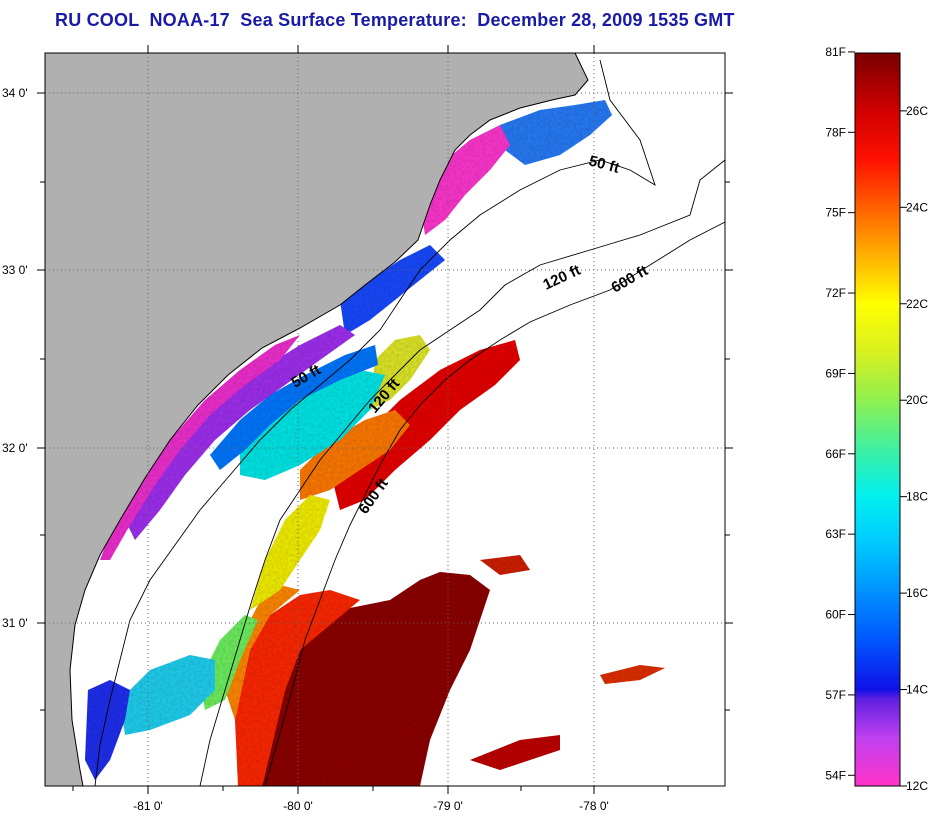 The height and width of the screenshot is (817, 936). I want to click on sst-region-14c-ne, so click(556, 132).